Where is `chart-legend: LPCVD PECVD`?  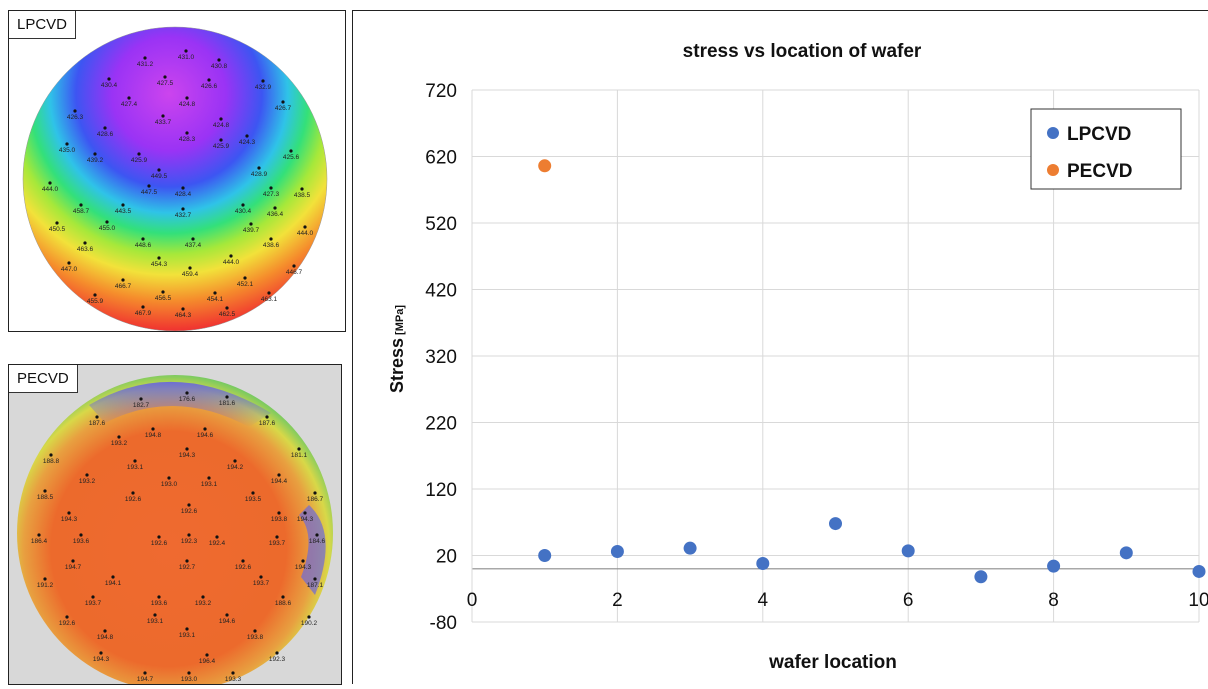 chart-legend: LPCVD PECVD is located at coordinates (1106, 149).